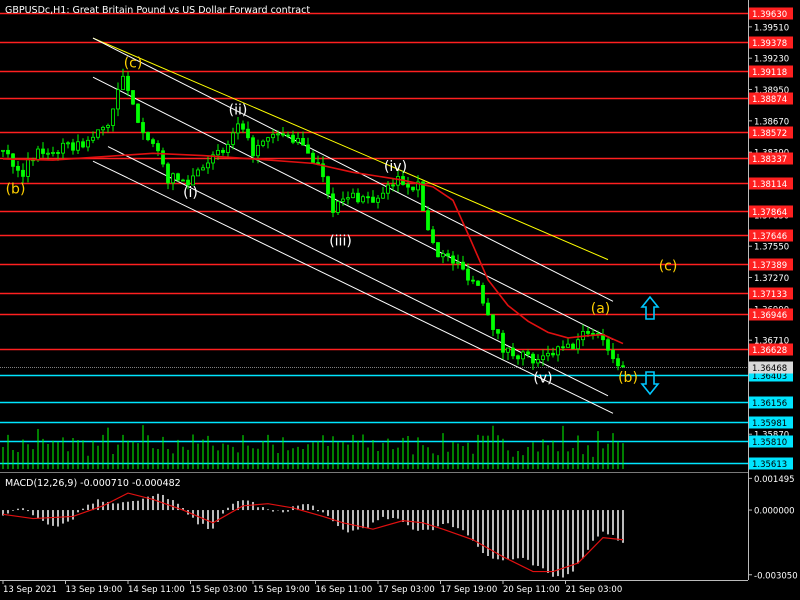 The height and width of the screenshot is (600, 800). I want to click on price-level-label: 1.39630, so click(769, 15).